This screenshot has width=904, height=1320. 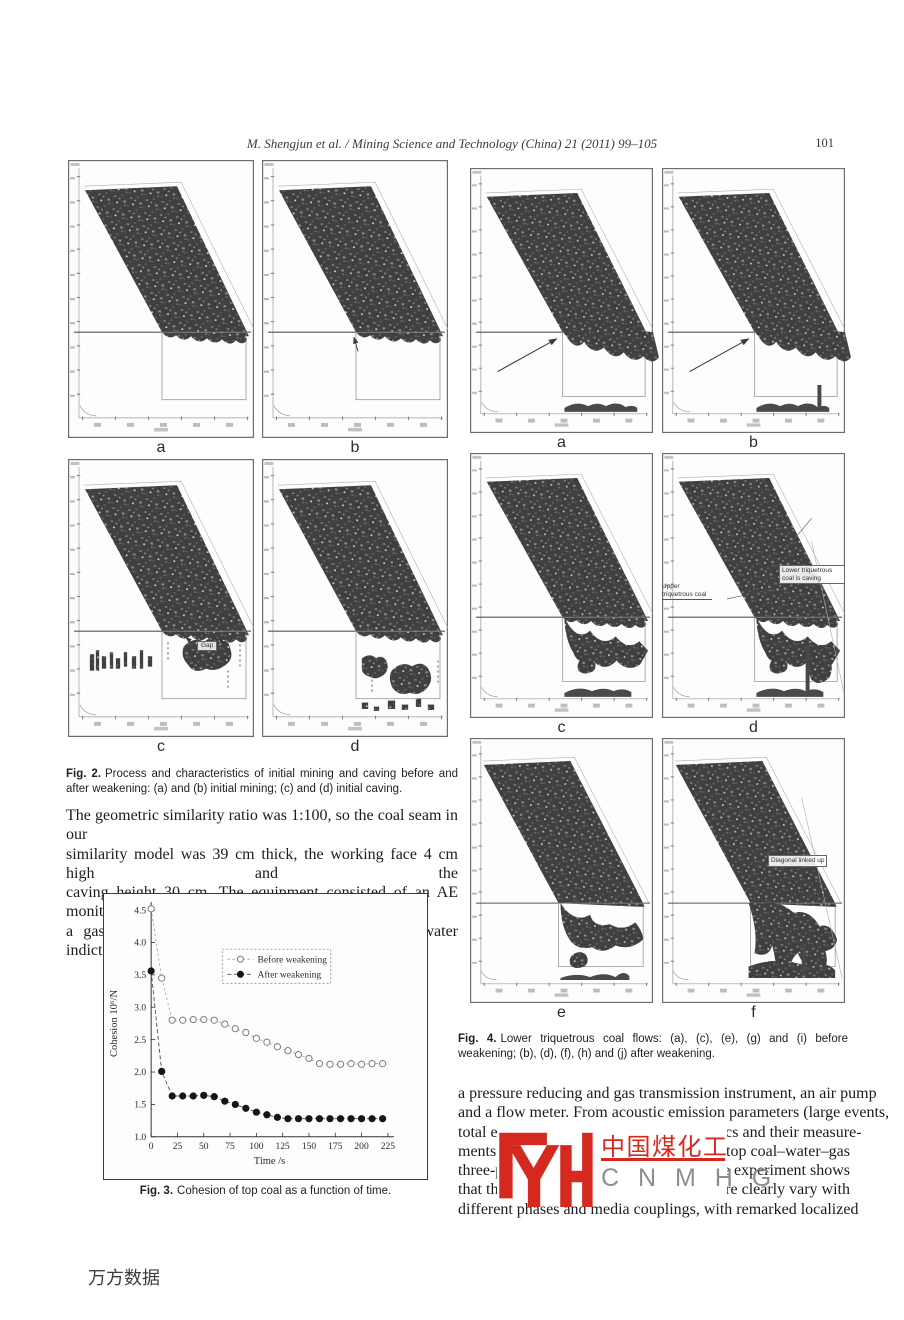 What do you see at coordinates (812, 574) in the screenshot?
I see `lower-triquetrous-coal-annotation: Lower triquetrous coal is caving` at bounding box center [812, 574].